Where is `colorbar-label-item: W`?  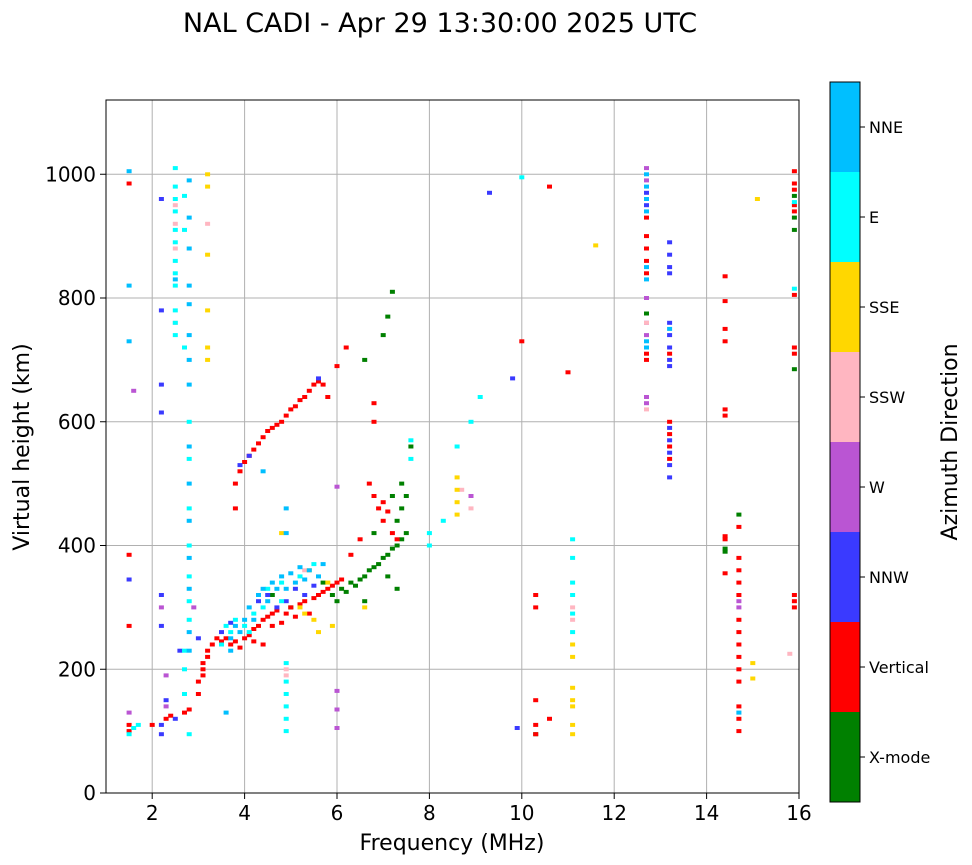 colorbar-label-item: W is located at coordinates (877, 487).